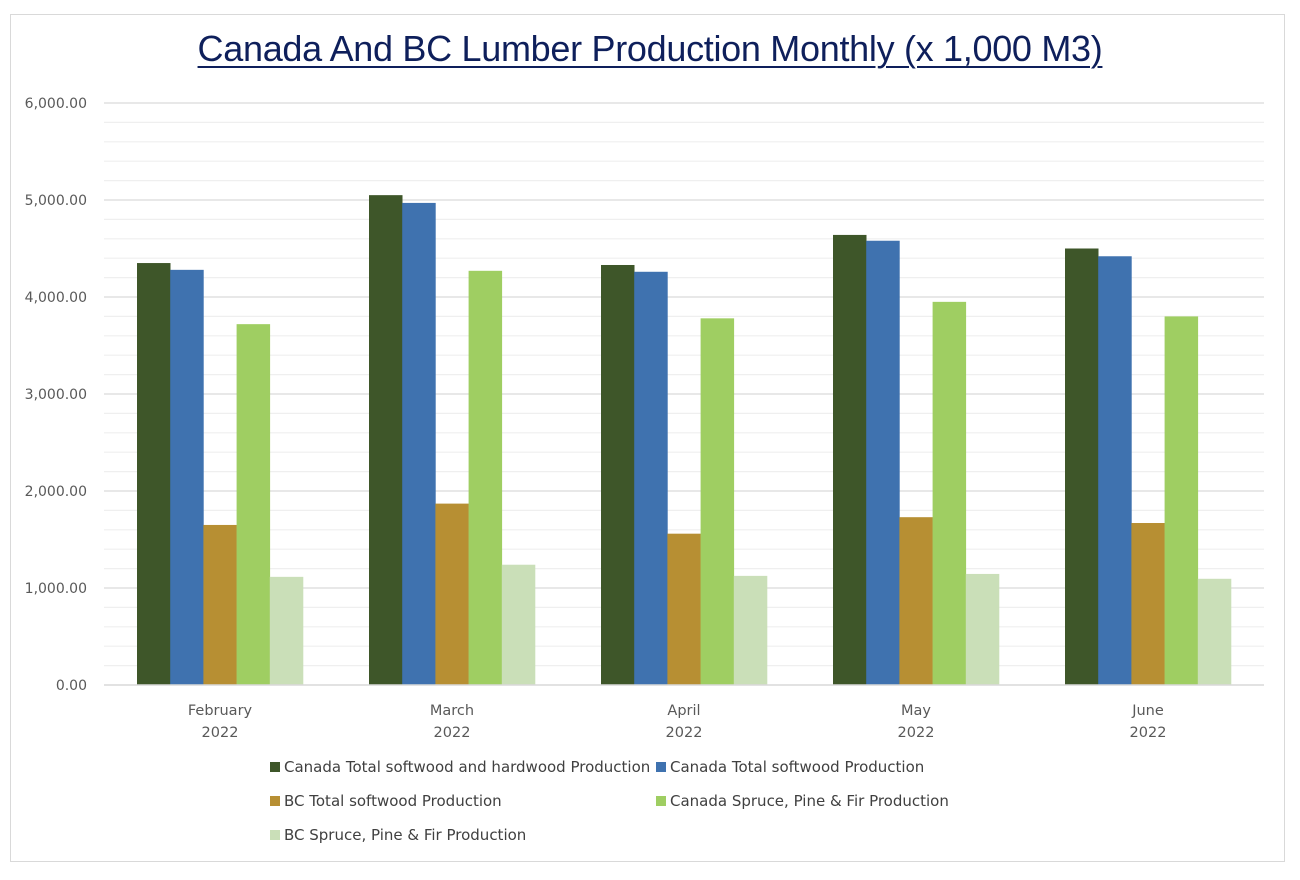 The image size is (1300, 880). What do you see at coordinates (797, 767) in the screenshot?
I see `legend-label: Canada Total softwood Production` at bounding box center [797, 767].